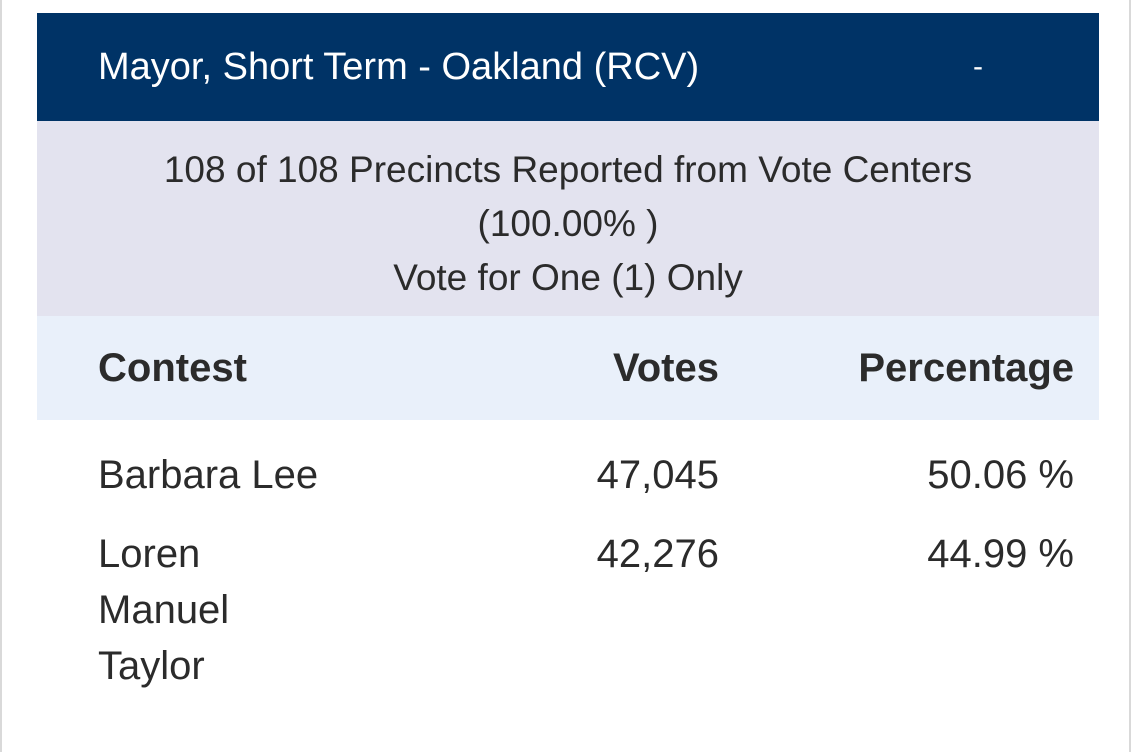 Image resolution: width=1131 pixels, height=752 pixels. Describe the element at coordinates (262, 610) in the screenshot. I see `candidate-name: Loren Manuel Taylor` at that location.